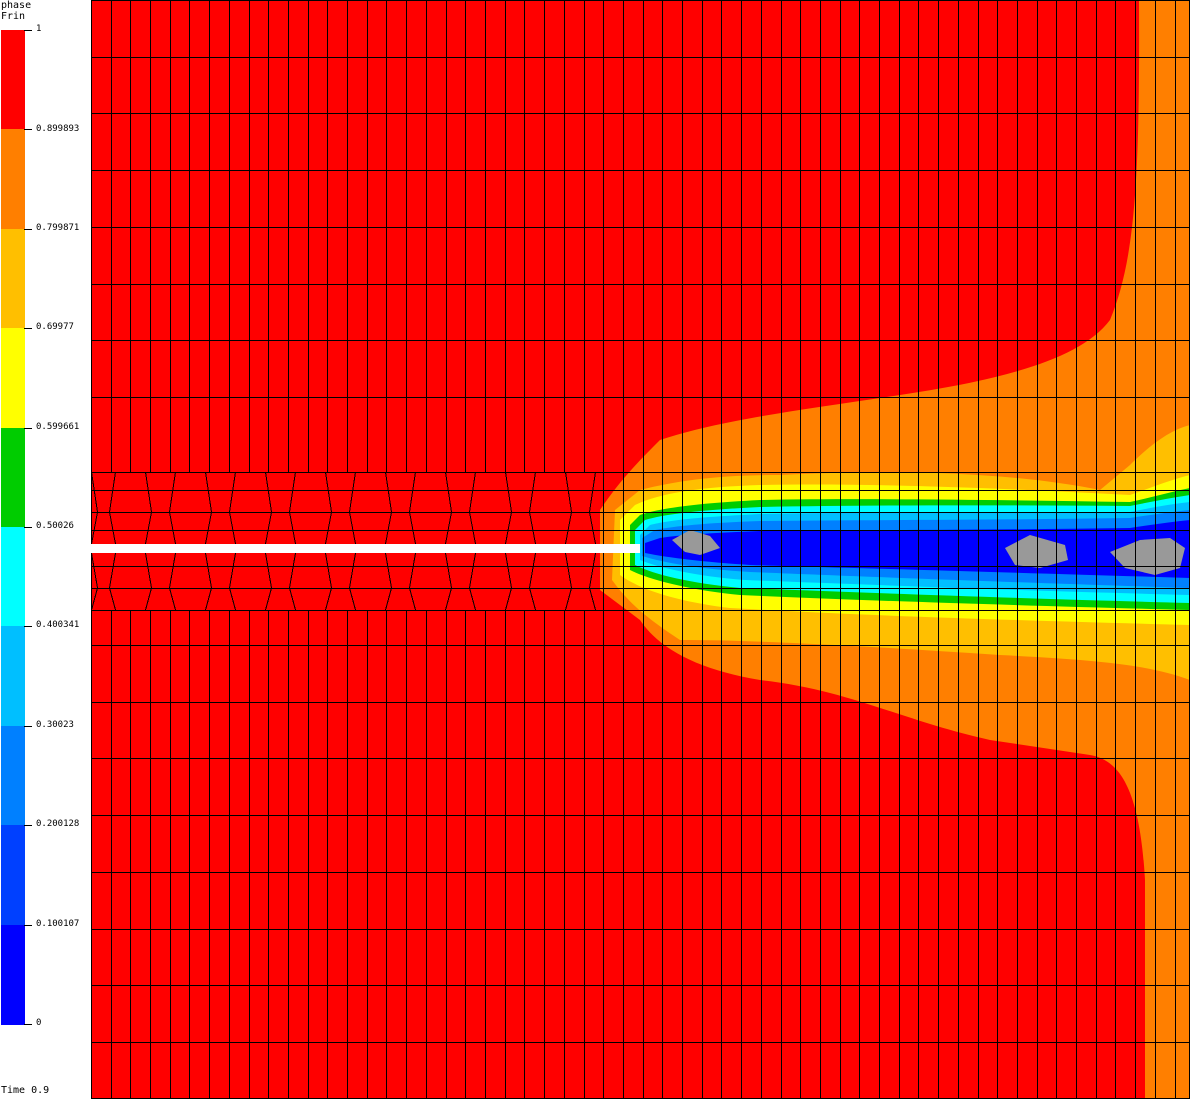 The width and height of the screenshot is (1190, 1099). I want to click on legend-tick-3: 0.69977, so click(55, 327).